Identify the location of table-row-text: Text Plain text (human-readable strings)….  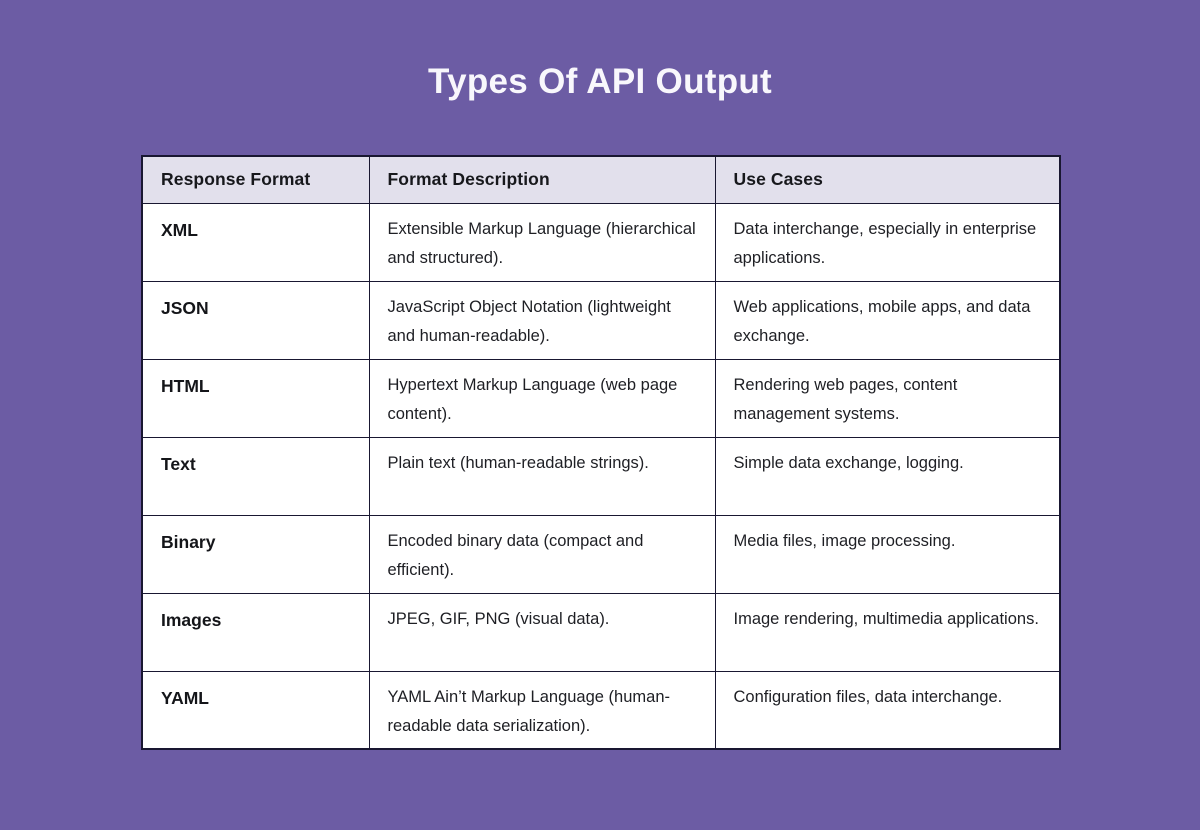
(601, 476).